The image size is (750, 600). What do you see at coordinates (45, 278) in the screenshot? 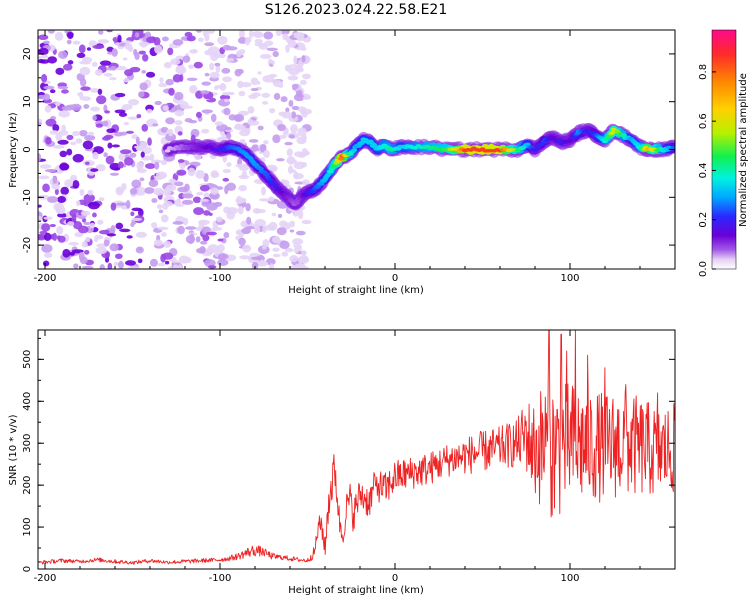
I see `spectrogram-x-tick-label: -200` at bounding box center [45, 278].